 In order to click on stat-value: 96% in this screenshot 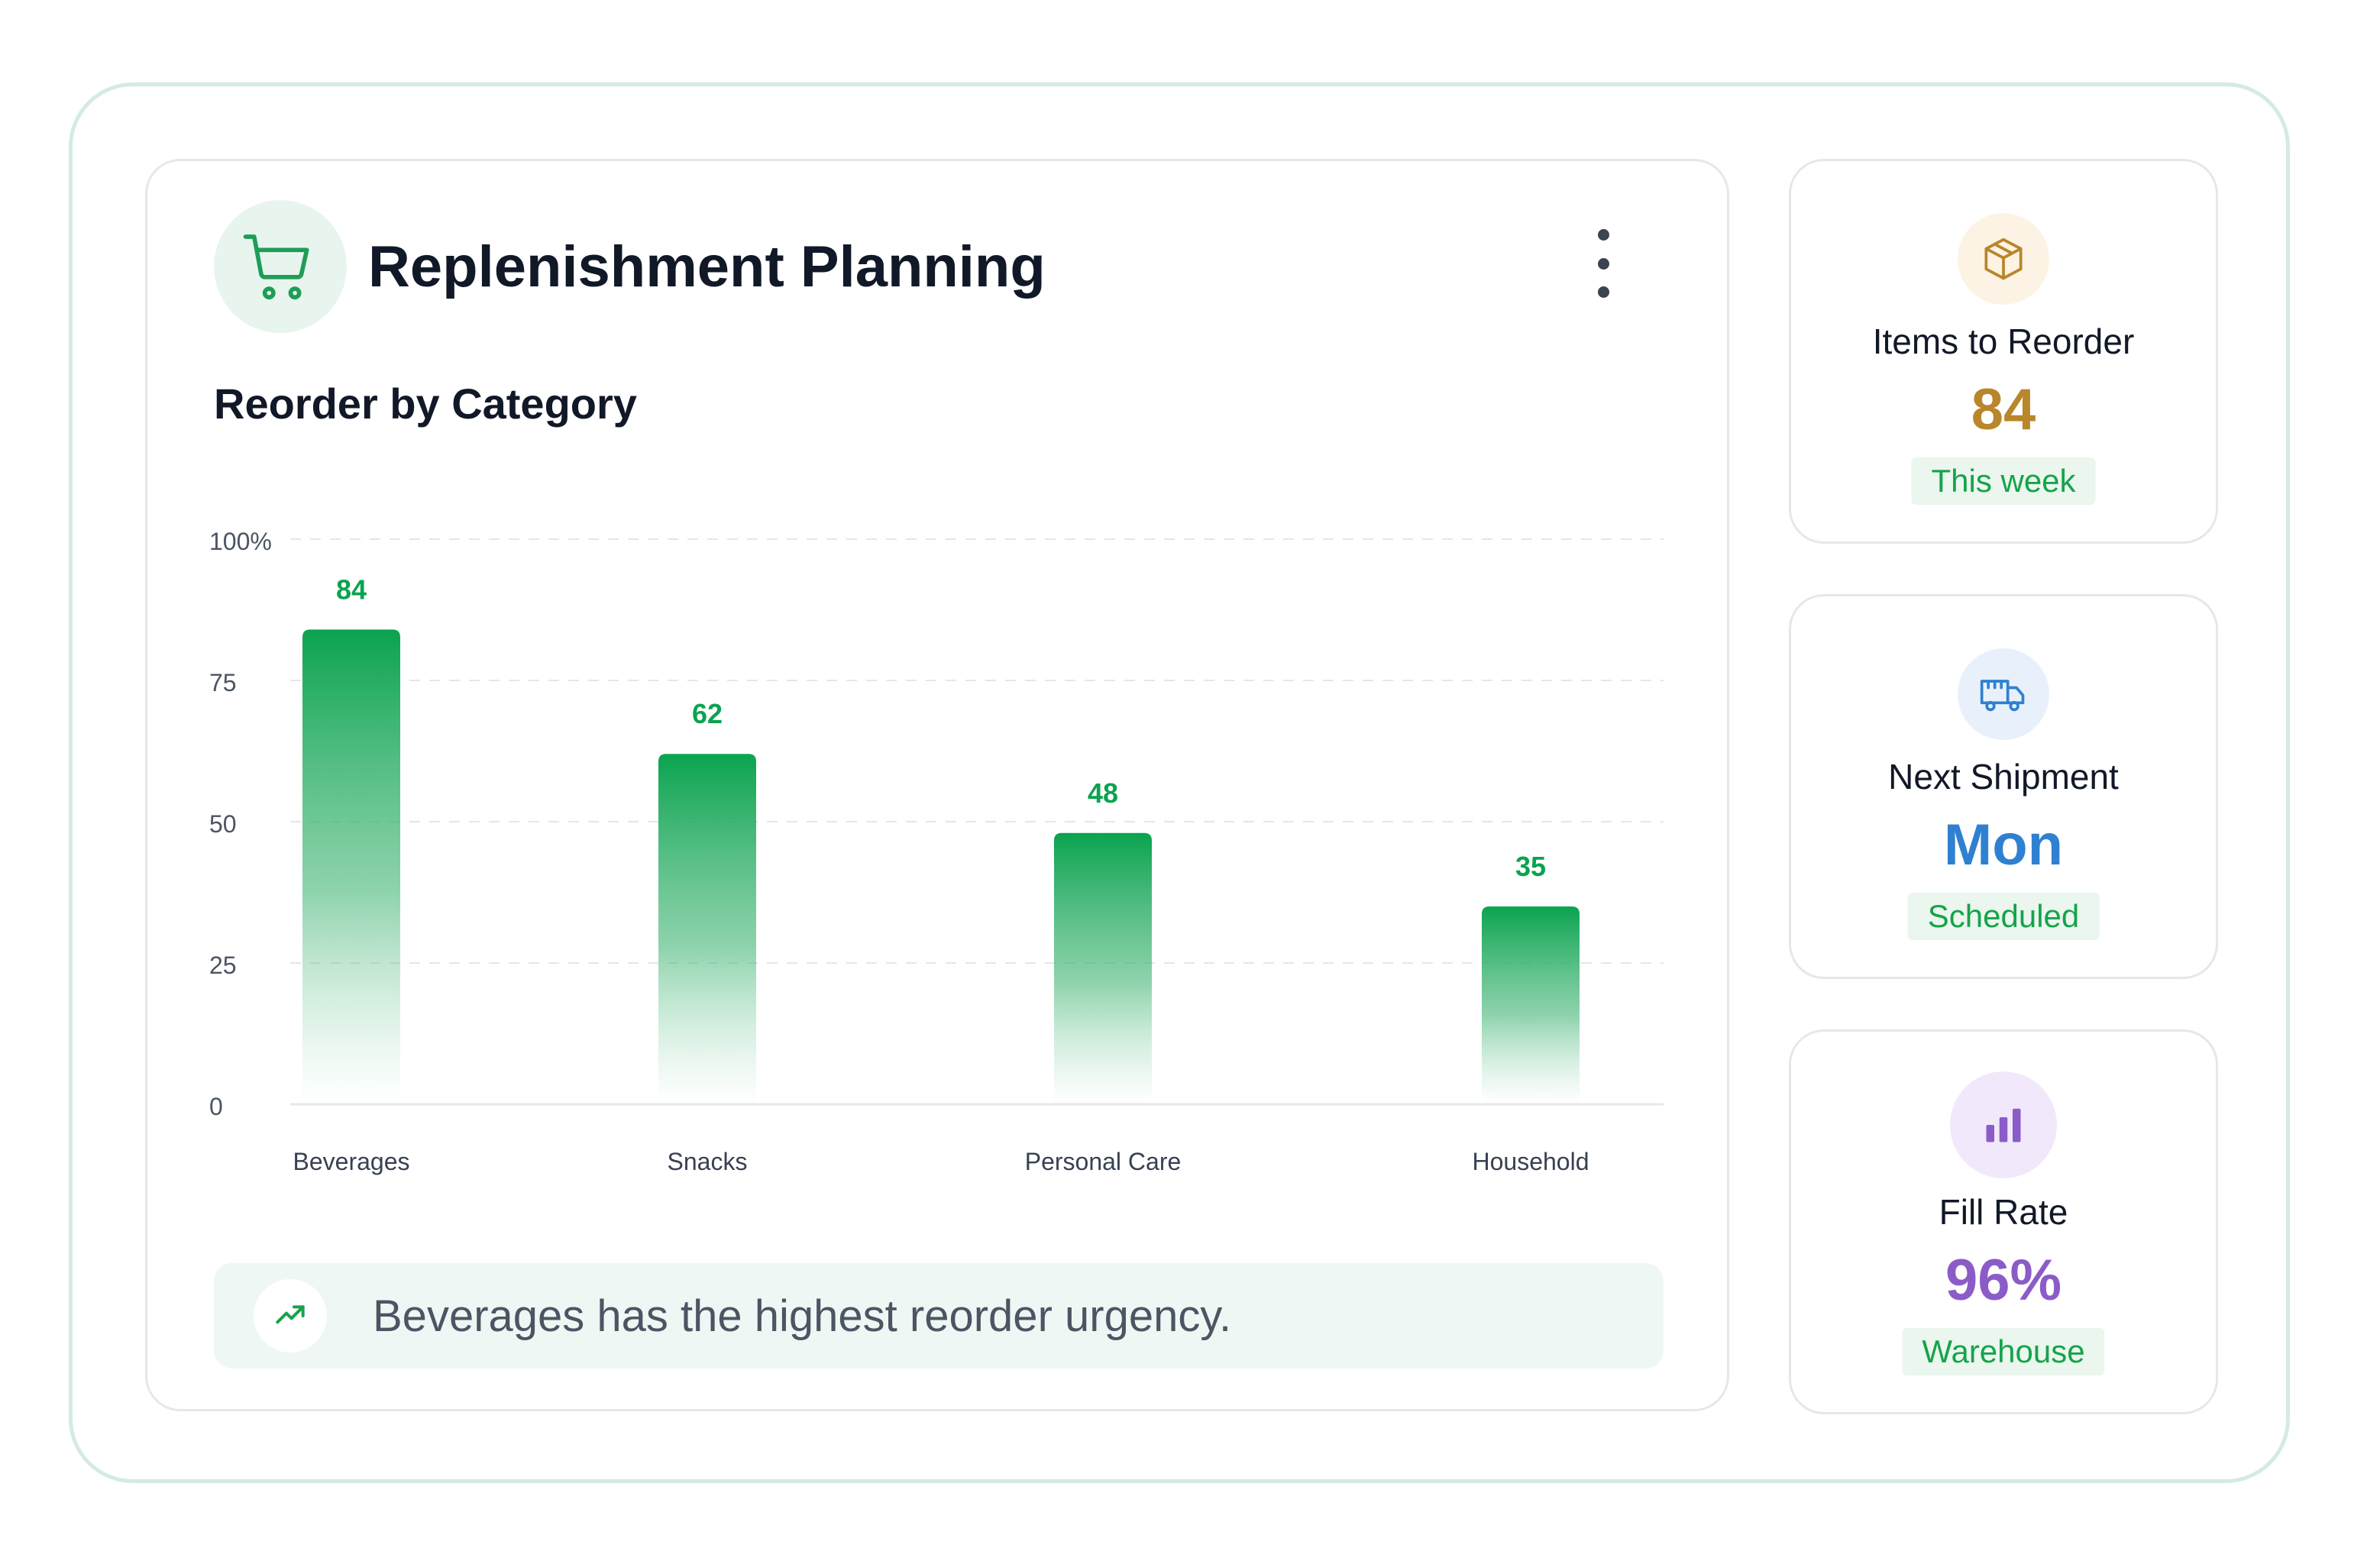, I will do `click(2003, 1280)`.